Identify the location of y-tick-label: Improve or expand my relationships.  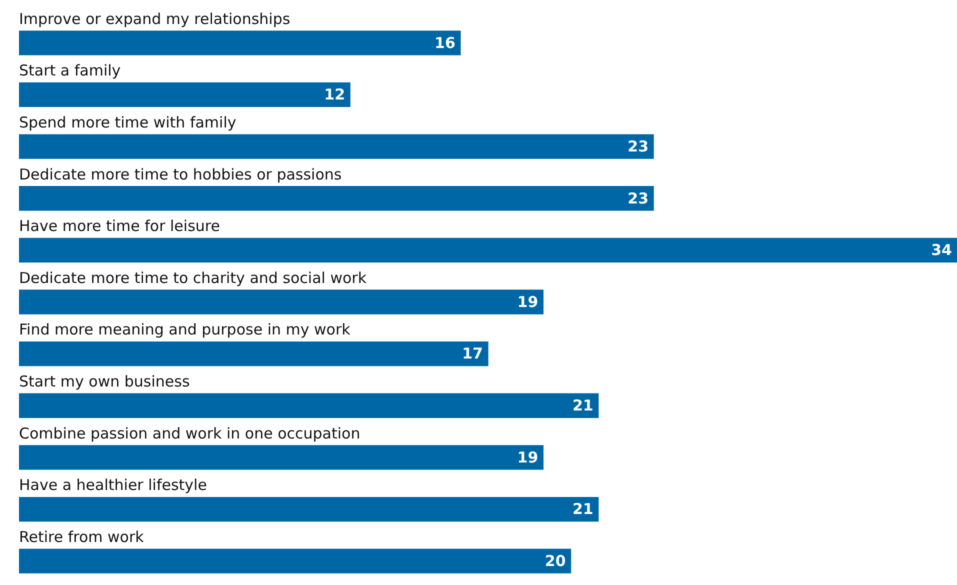
(154, 19).